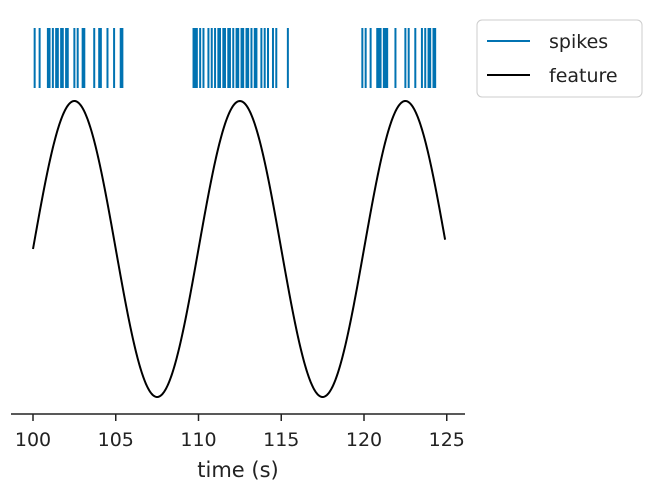 This screenshot has height=491, width=651. I want to click on x-tick-label: 115, so click(281, 440).